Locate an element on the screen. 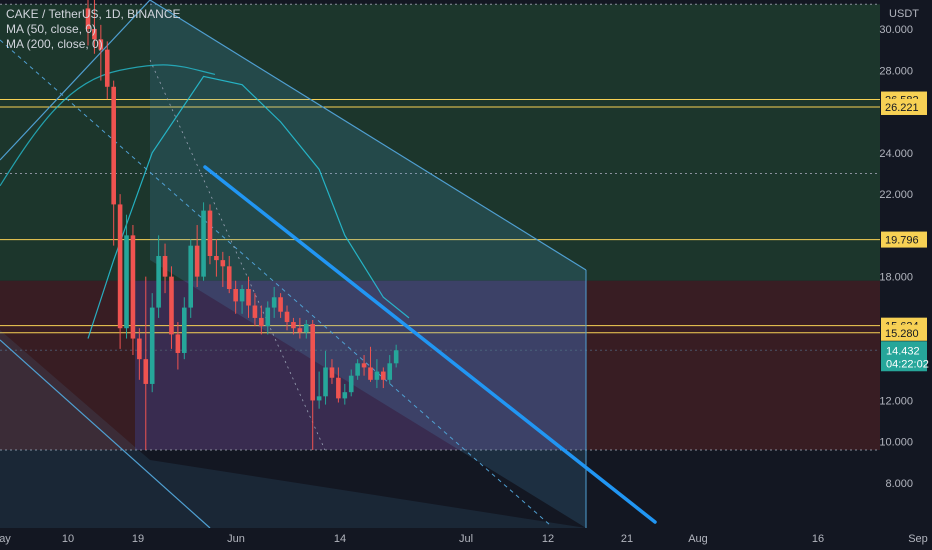  channel-lower-line is located at coordinates (105, 434).